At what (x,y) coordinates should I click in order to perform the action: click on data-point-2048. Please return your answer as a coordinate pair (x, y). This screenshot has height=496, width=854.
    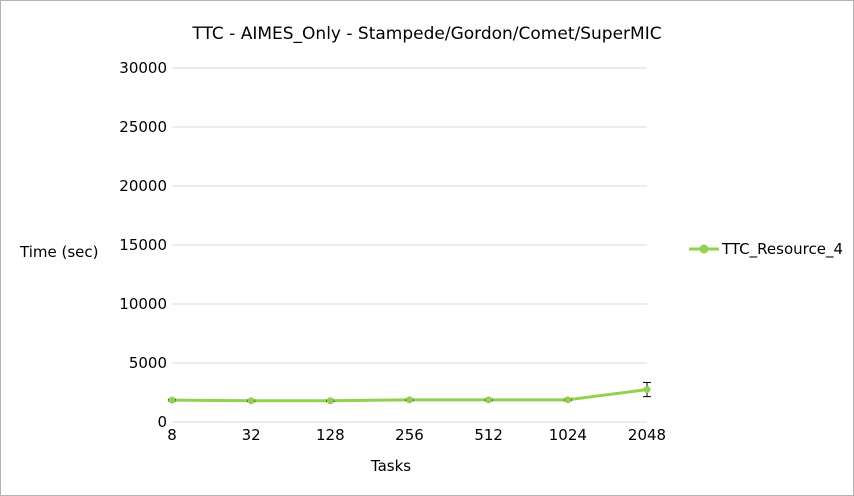
    Looking at the image, I should click on (647, 390).